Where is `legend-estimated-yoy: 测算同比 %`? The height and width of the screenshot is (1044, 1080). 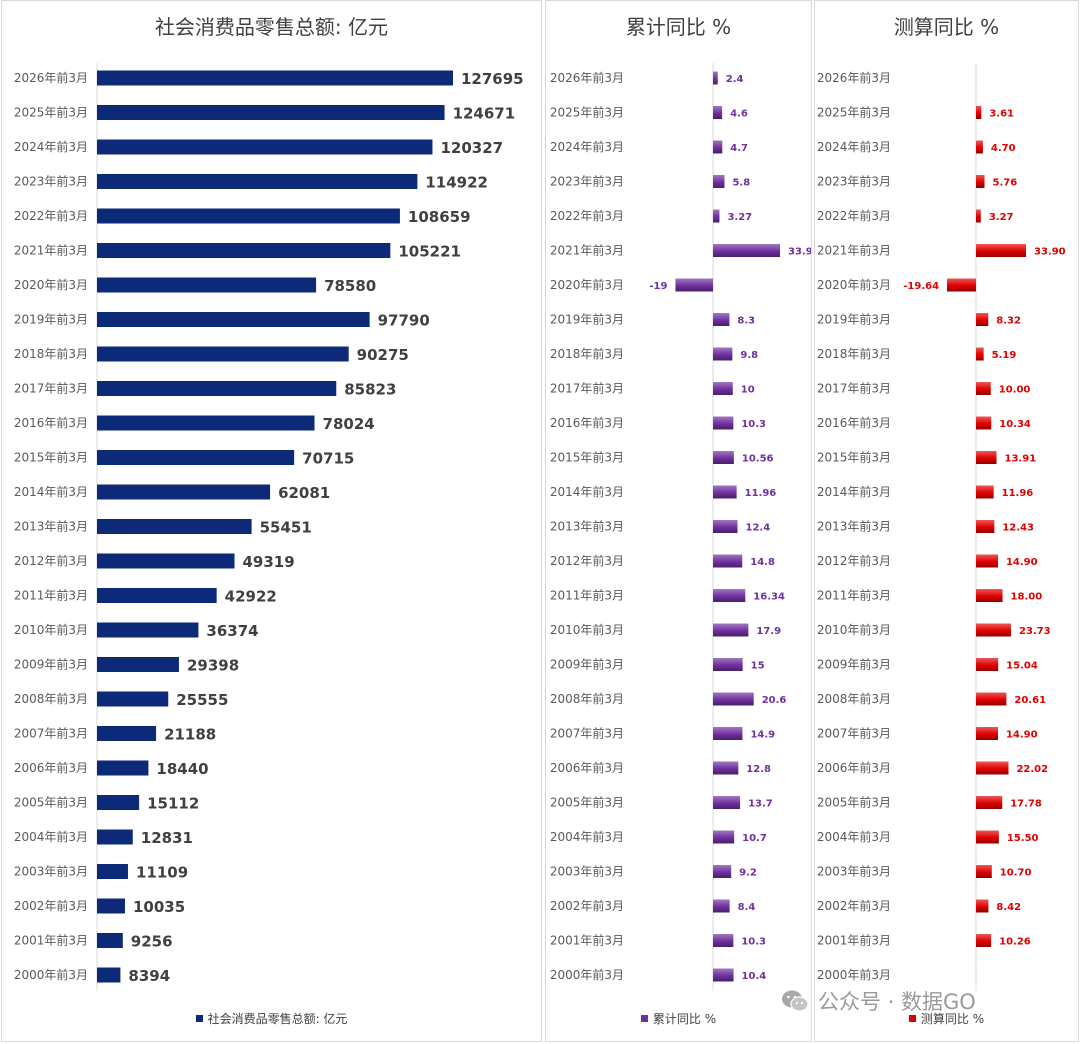
legend-estimated-yoy: 测算同比 % is located at coordinates (946, 1018).